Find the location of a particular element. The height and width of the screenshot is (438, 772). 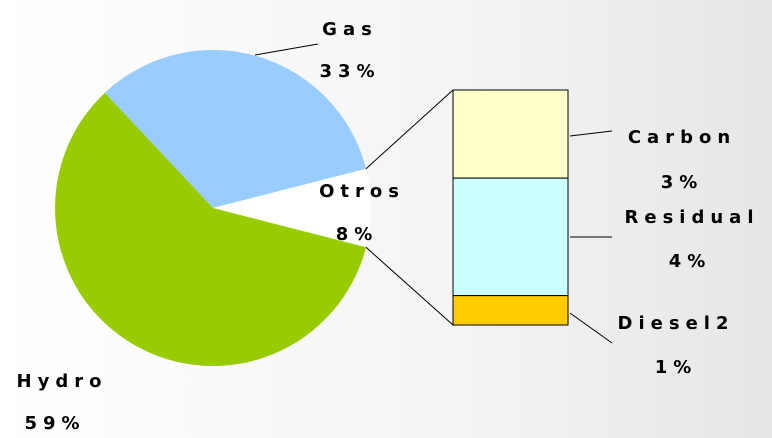

slice-value-label: 59% is located at coordinates (54, 423).